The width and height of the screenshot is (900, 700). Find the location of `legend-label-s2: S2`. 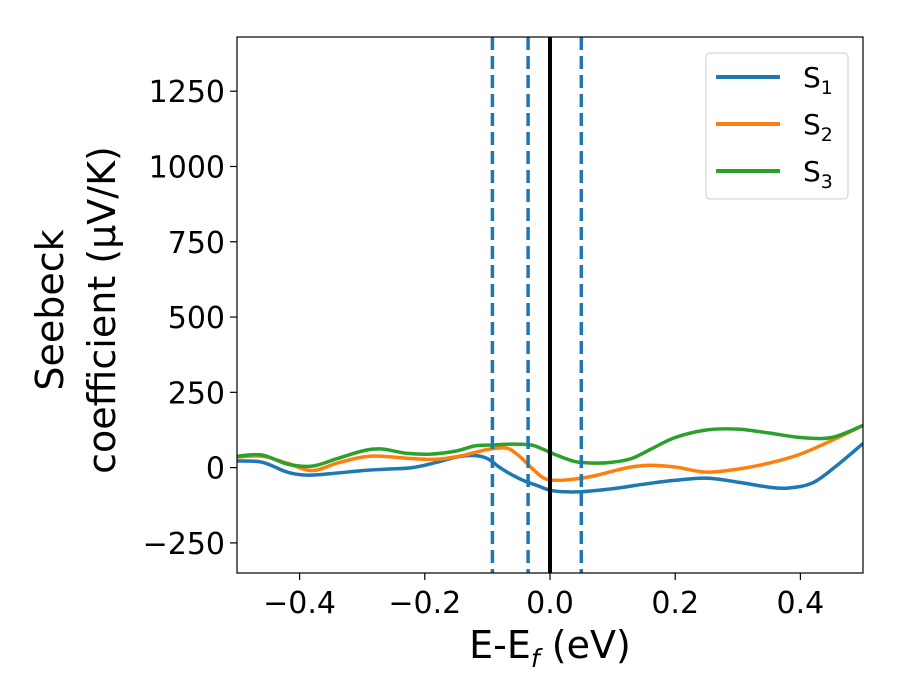

legend-label-s2: S2 is located at coordinates (818, 127).